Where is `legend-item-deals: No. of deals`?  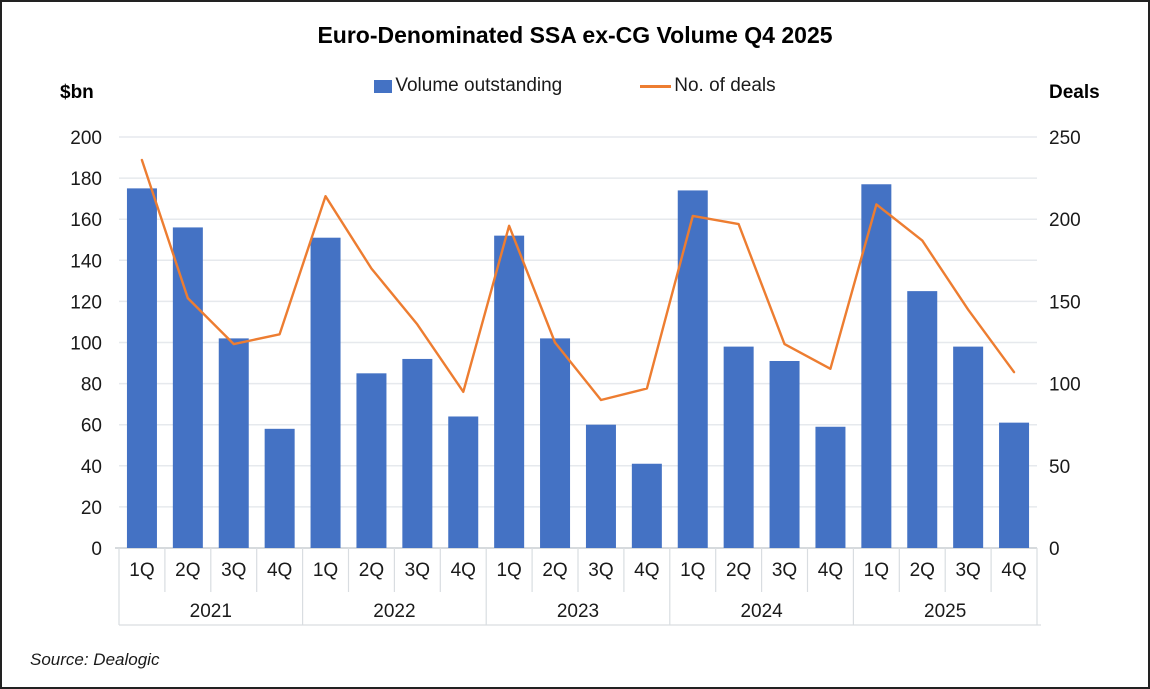
legend-item-deals: No. of deals is located at coordinates (708, 86).